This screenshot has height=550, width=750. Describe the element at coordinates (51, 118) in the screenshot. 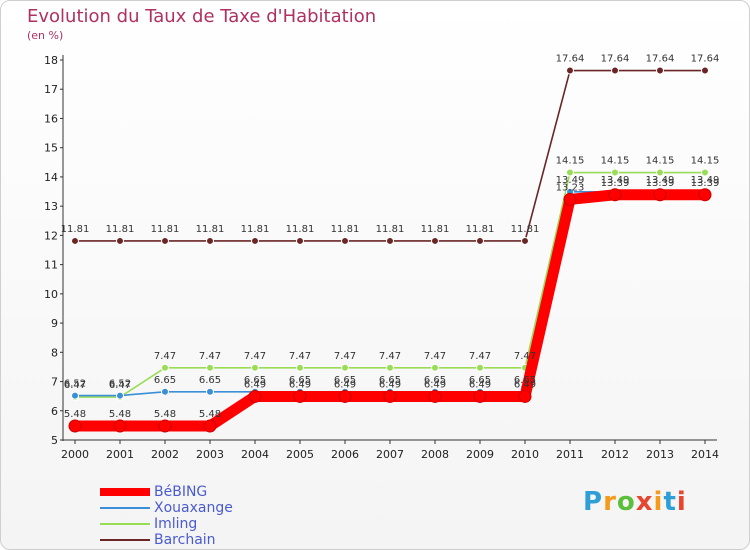

I see `y-tick-label: 16` at that location.